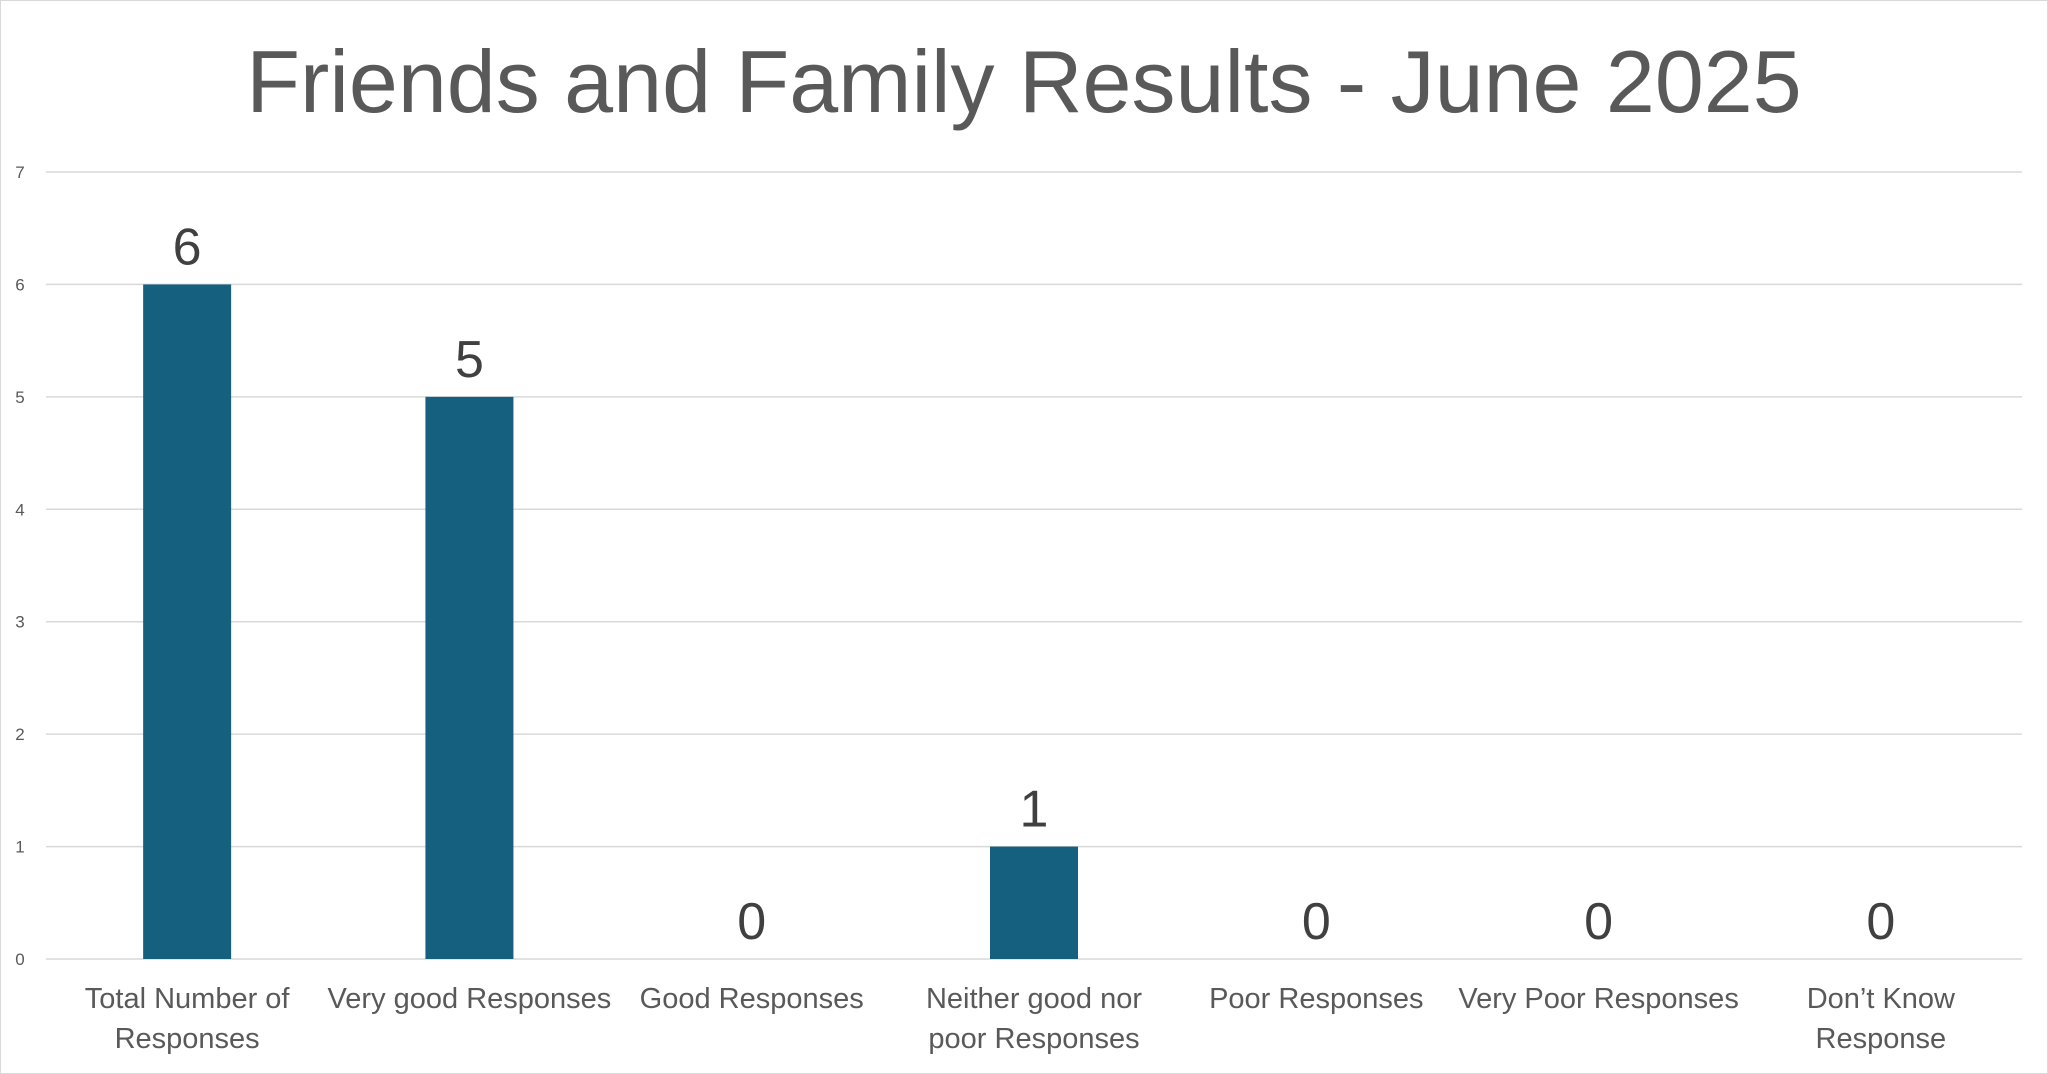 This screenshot has width=2048, height=1074. What do you see at coordinates (19, 284) in the screenshot?
I see `y-tick-label: 6` at bounding box center [19, 284].